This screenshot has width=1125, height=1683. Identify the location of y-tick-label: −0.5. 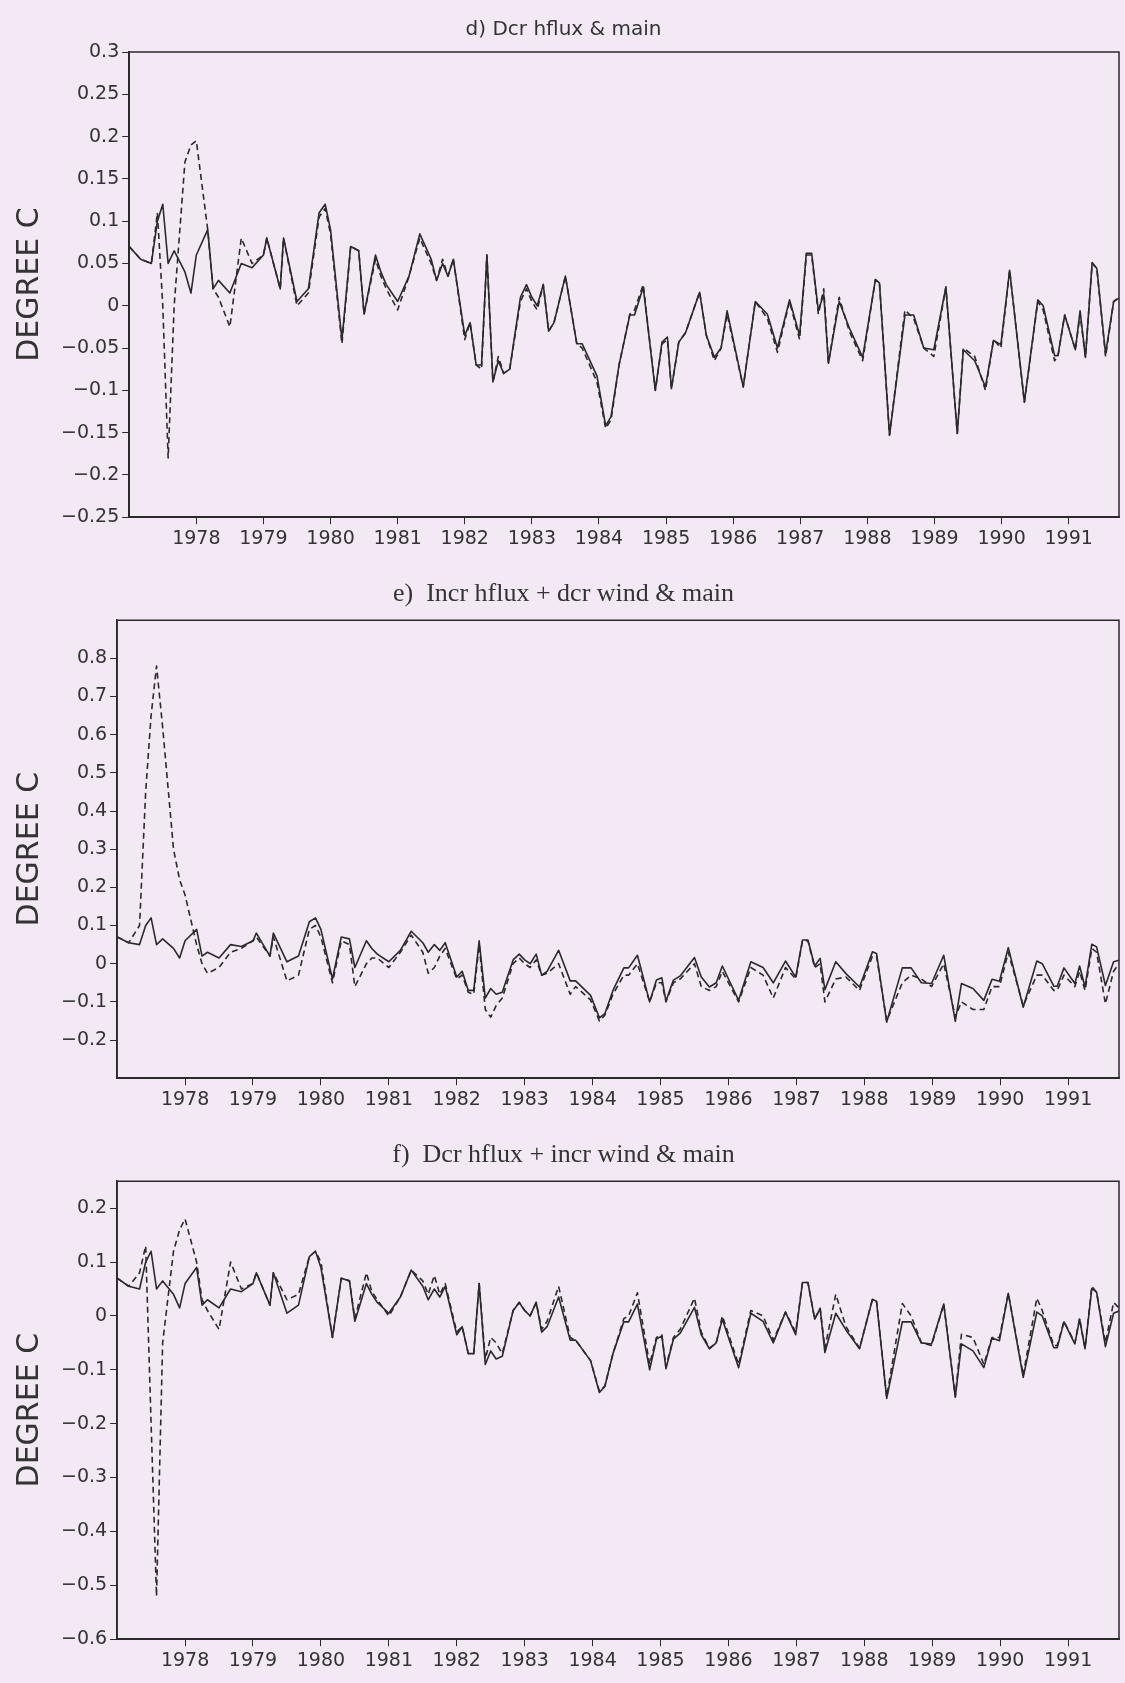
(84, 1583).